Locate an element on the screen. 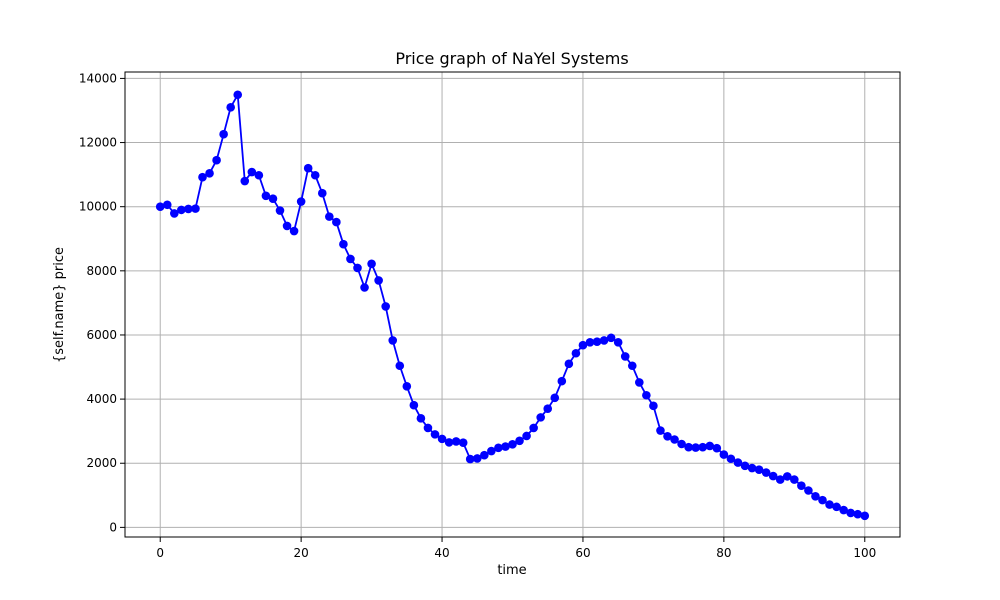  y-tick-label: 4000 is located at coordinates (101, 399).